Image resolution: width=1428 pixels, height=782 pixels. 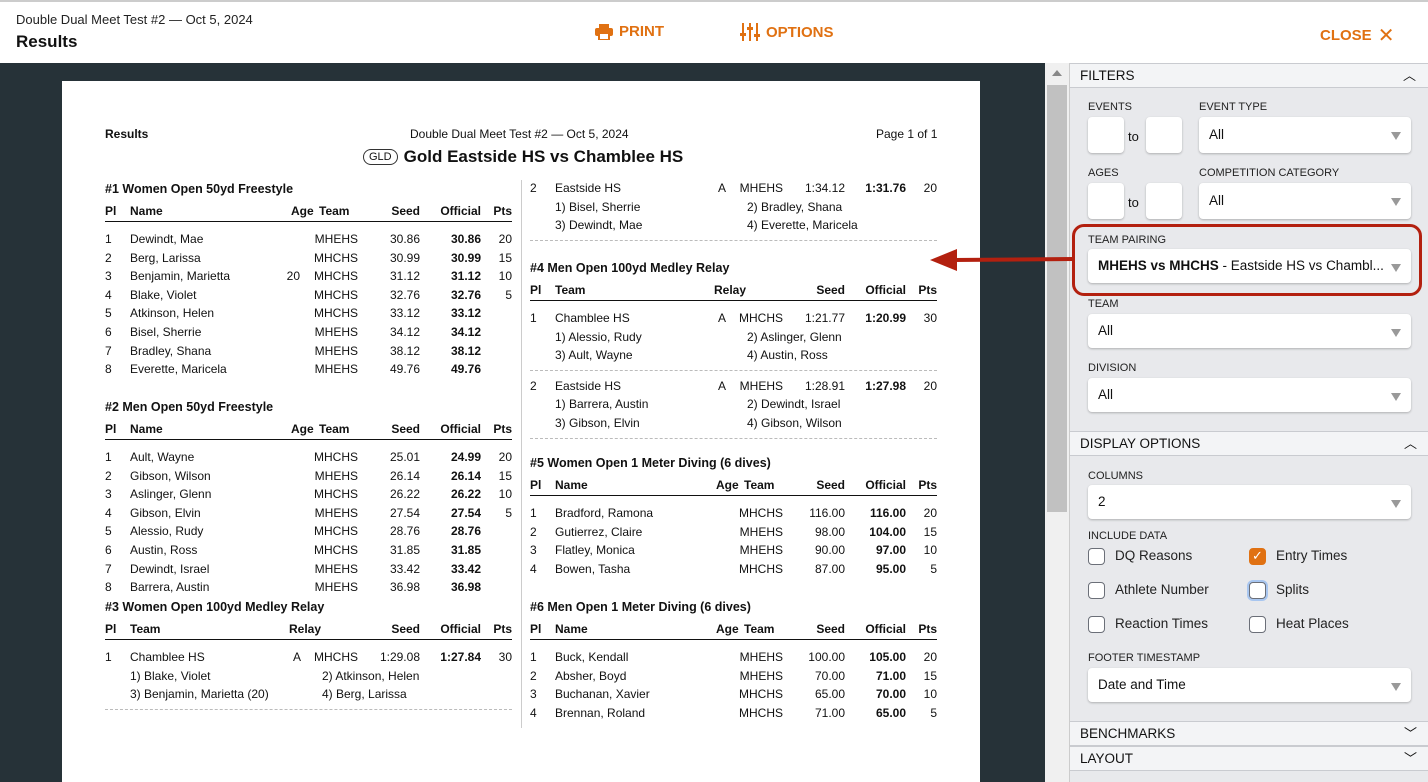 I want to click on close-icon: ✕, so click(x=1386, y=36).